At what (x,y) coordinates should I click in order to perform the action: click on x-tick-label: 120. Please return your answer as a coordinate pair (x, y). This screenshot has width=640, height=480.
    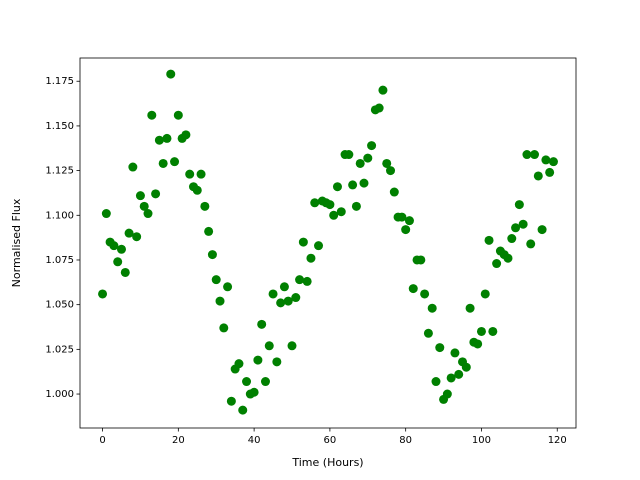
    Looking at the image, I should click on (557, 440).